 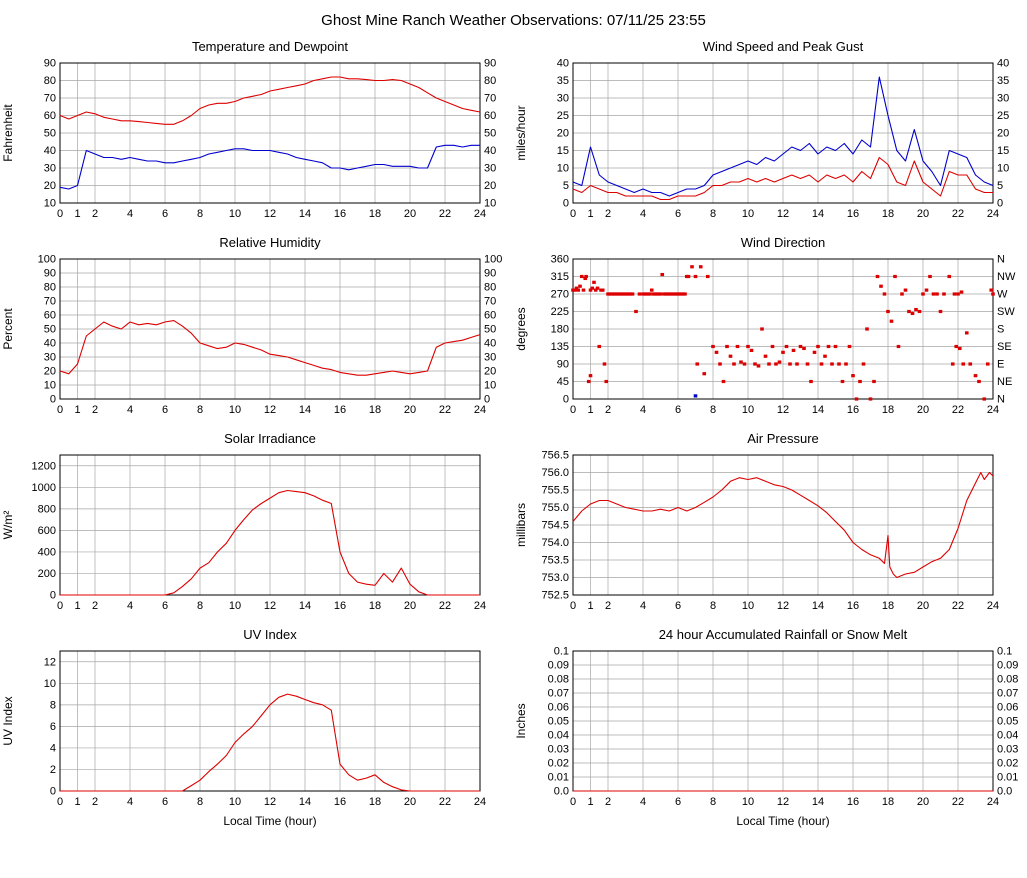 I want to click on svg-text: 0.07, so click(x=558, y=694).